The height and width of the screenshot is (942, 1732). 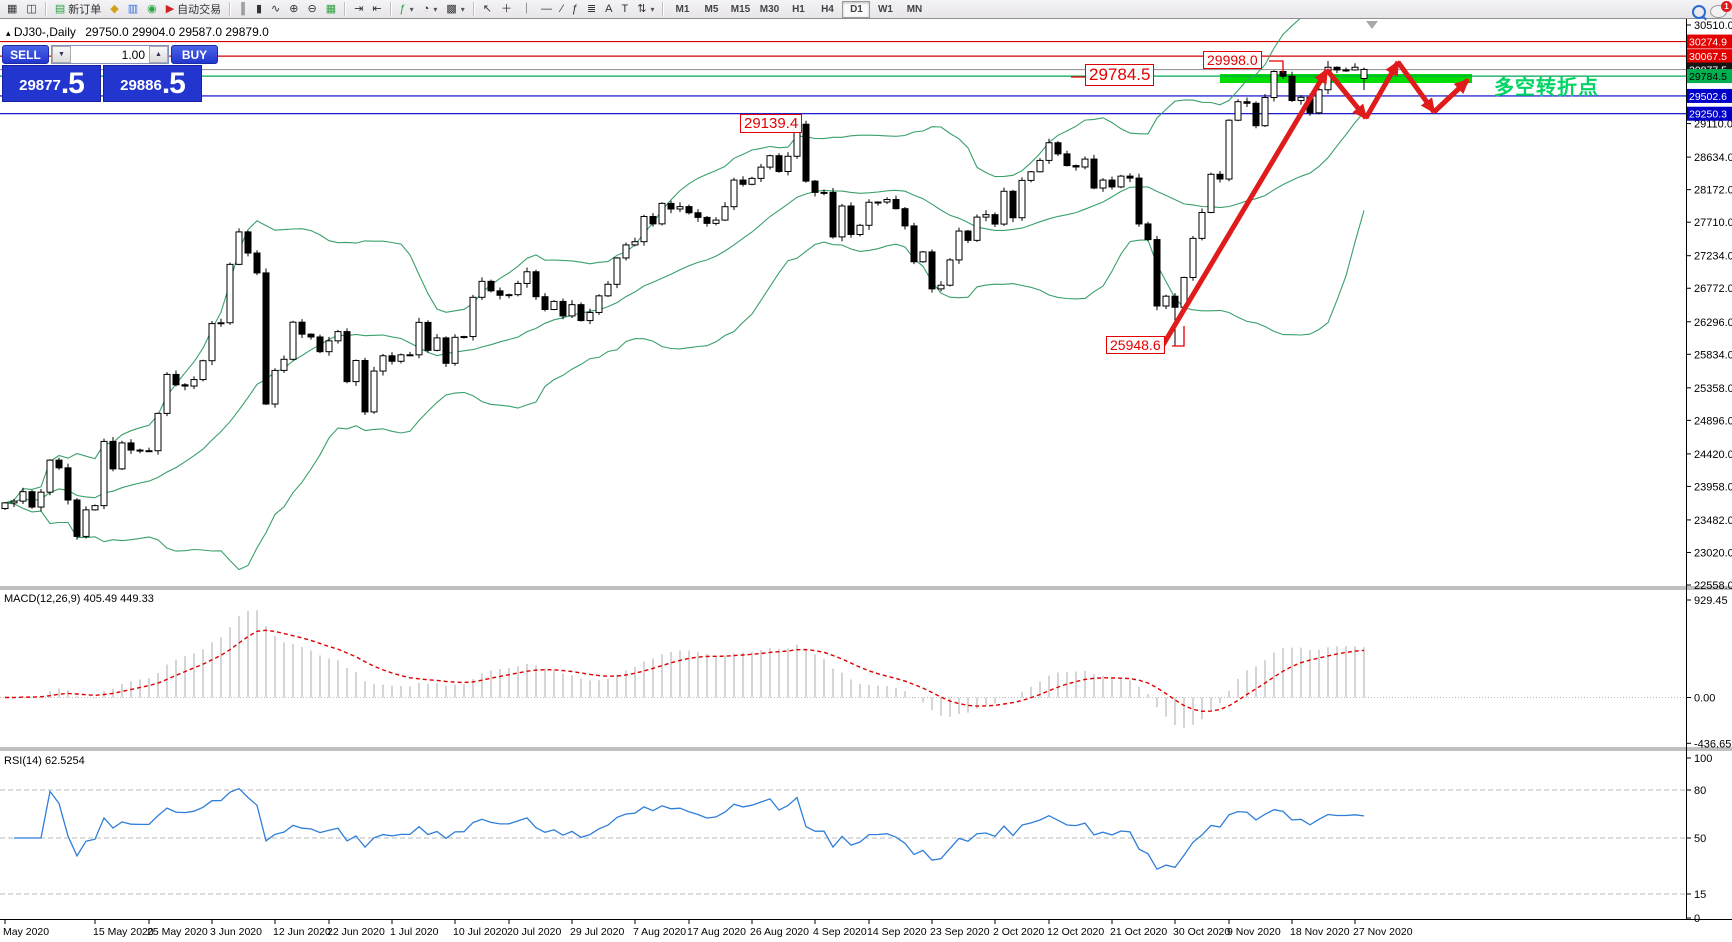 What do you see at coordinates (769, 9) in the screenshot?
I see `timeframe-m30-button: M30` at bounding box center [769, 9].